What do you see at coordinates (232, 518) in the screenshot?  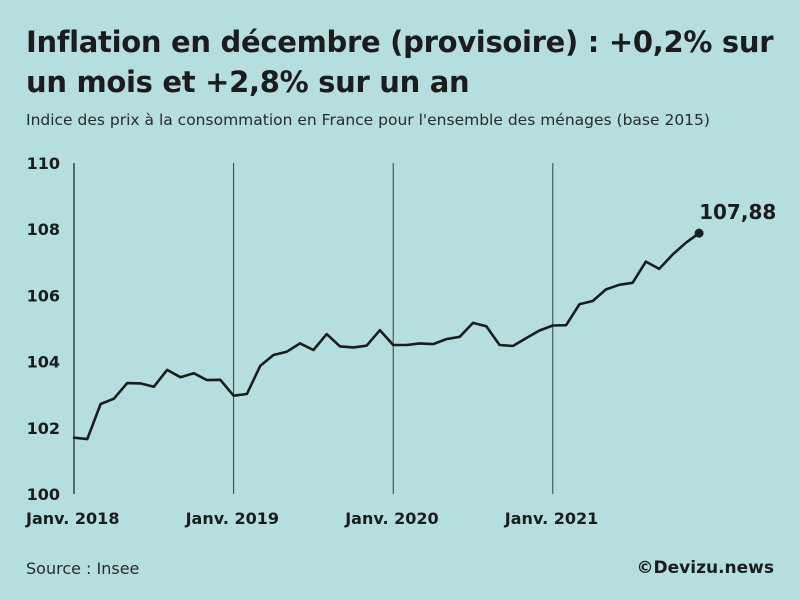 I see `x-tick-label: Janv. 2019` at bounding box center [232, 518].